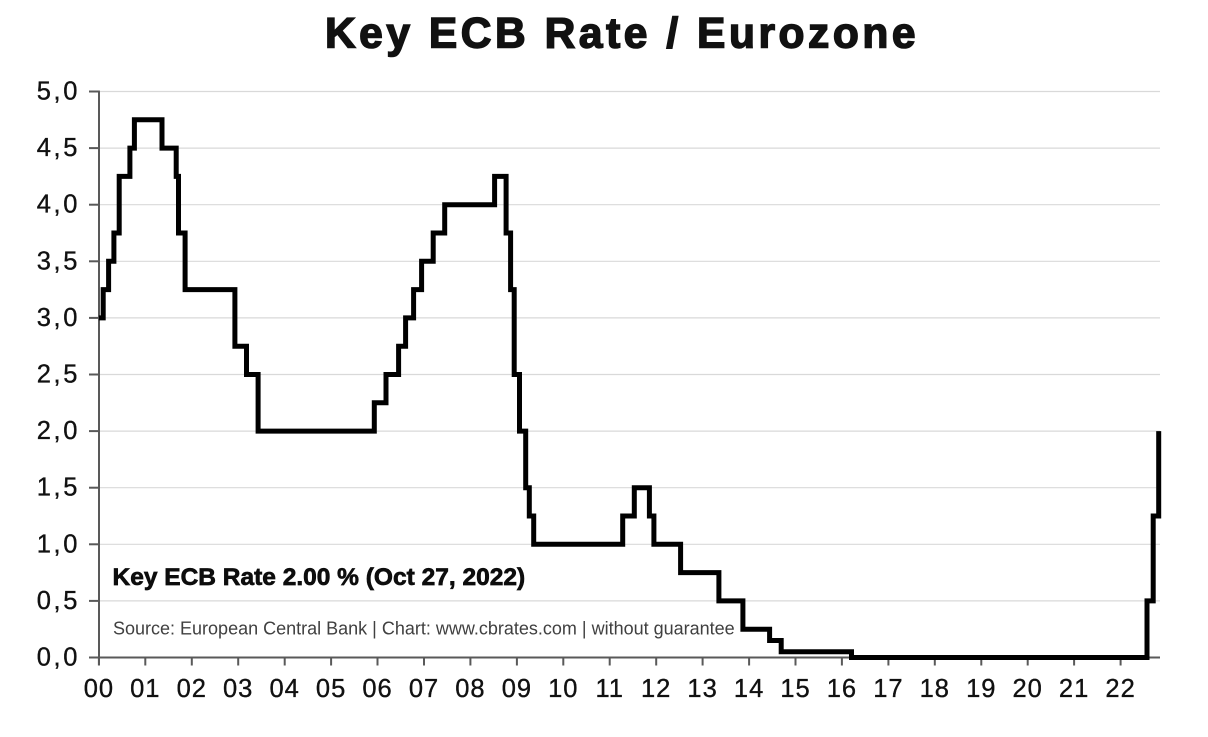 The width and height of the screenshot is (1208, 737). Describe the element at coordinates (58, 205) in the screenshot. I see `svg-text: 4,0` at that location.